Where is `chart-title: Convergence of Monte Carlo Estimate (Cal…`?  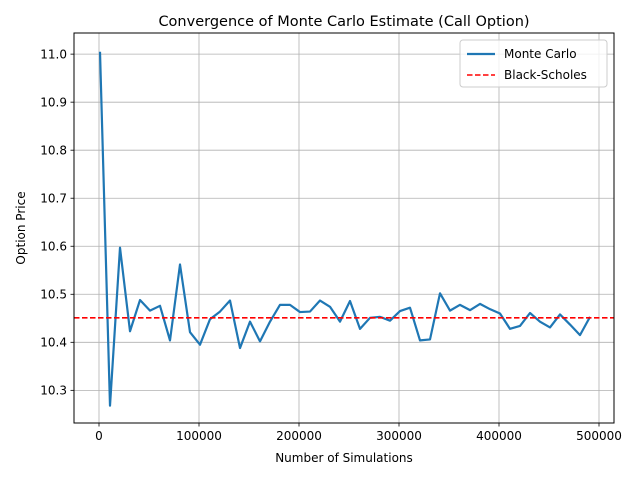
chart-title: Convergence of Monte Carlo Estimate (Cal… is located at coordinates (343, 22).